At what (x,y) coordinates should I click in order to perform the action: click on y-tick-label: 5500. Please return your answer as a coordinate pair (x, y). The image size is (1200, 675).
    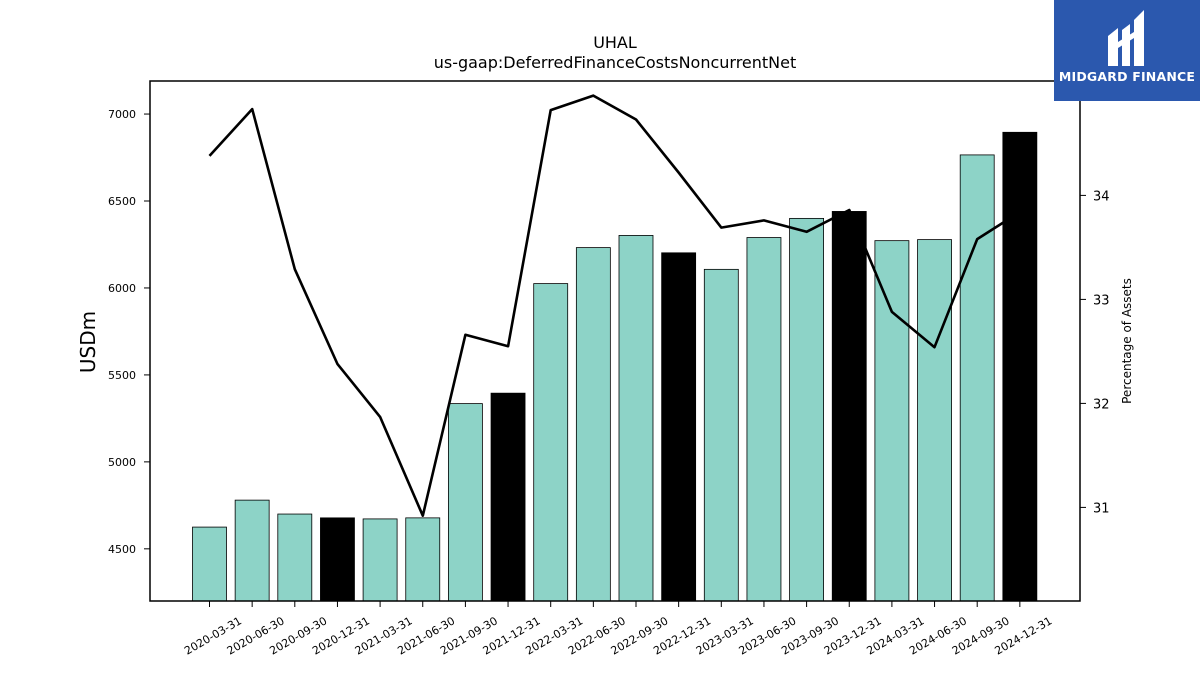
    Looking at the image, I should click on (122, 375).